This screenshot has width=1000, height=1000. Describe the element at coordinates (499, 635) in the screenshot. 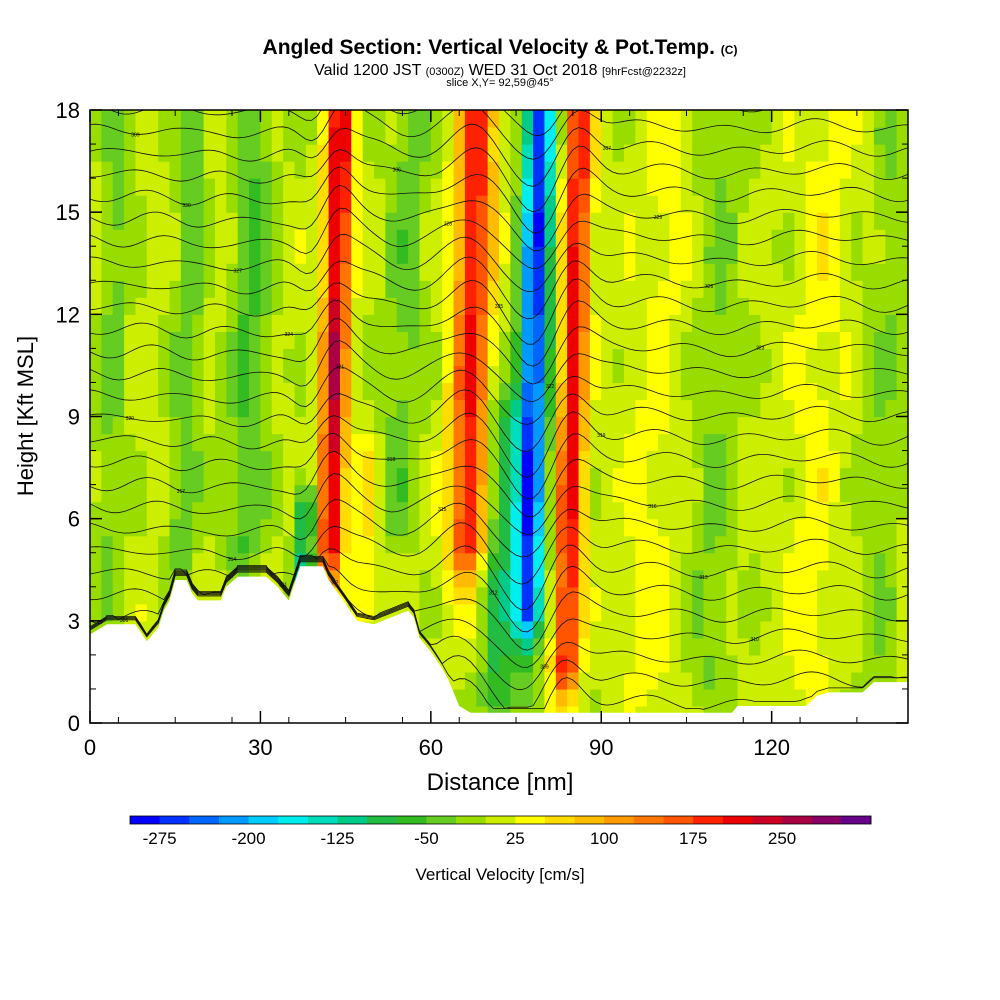

I see `theta-contour` at that location.